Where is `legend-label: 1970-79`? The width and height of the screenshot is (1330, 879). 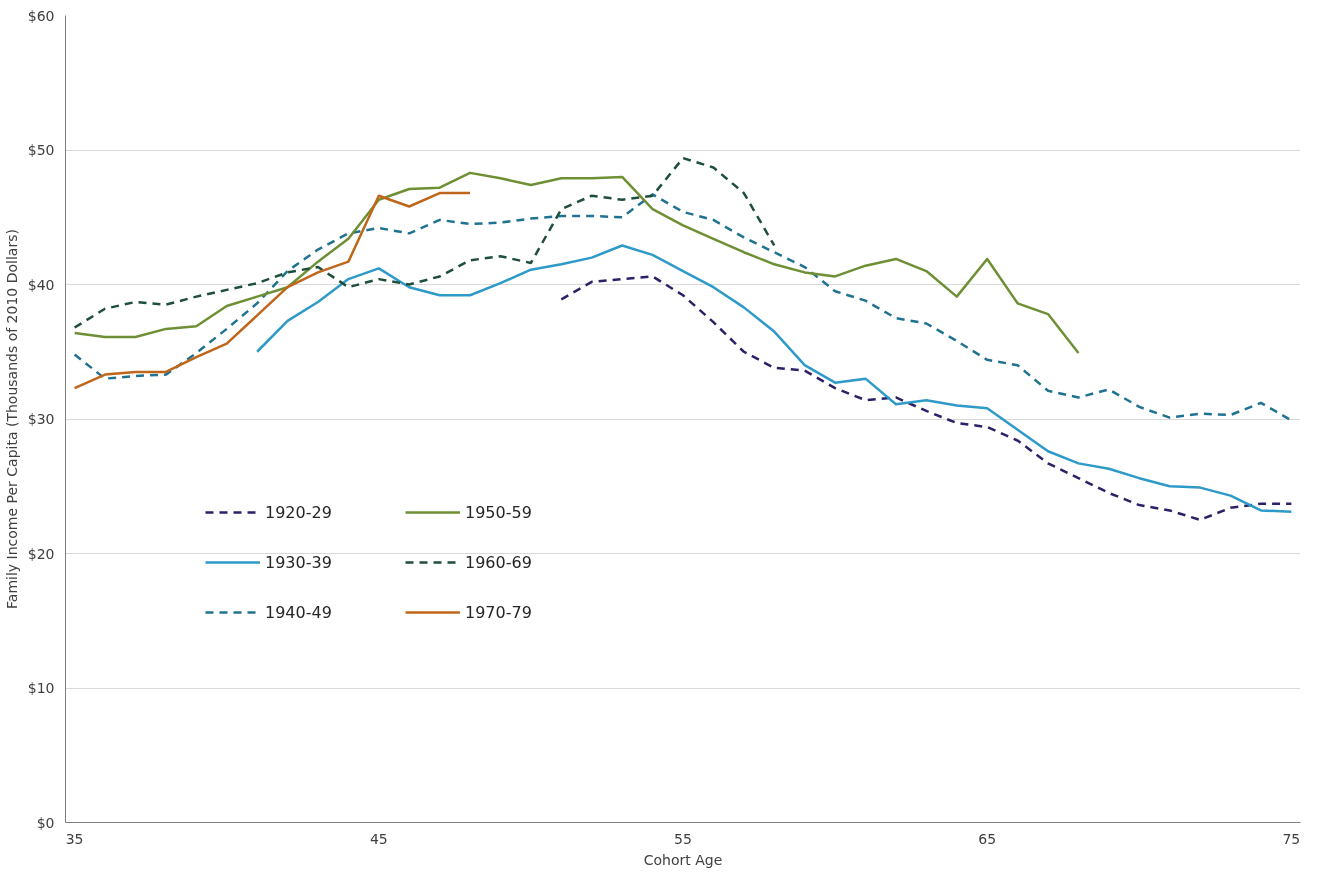
legend-label: 1970-79 is located at coordinates (499, 612).